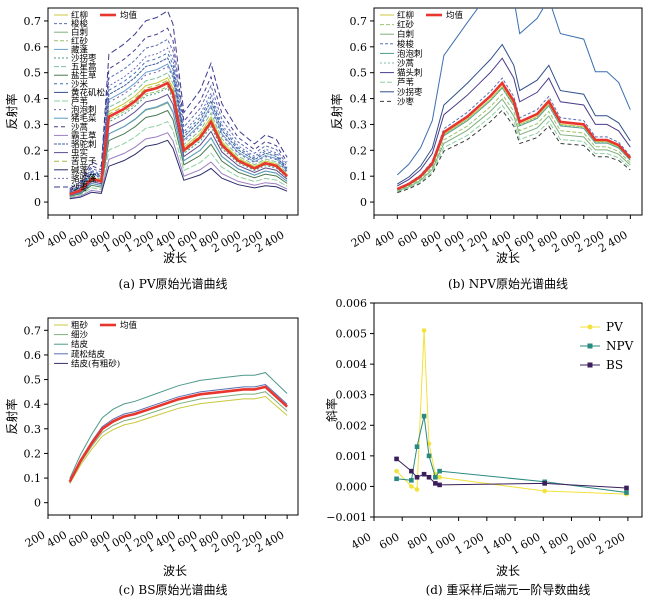 Image resolution: width=650 pixels, height=600 pixels. I want to click on legend-label: 梭梭, so click(80, 24).